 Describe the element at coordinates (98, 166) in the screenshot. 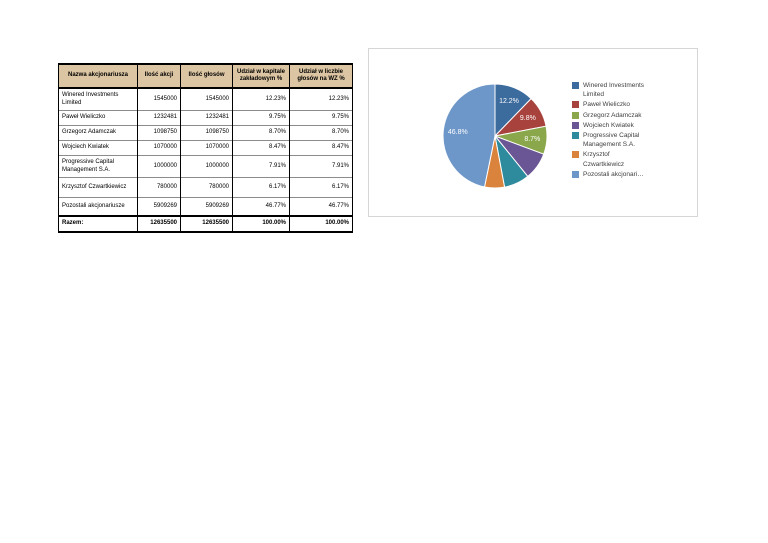

I see `cell-shareholder-name: Progressive Capital Management S.A.` at that location.